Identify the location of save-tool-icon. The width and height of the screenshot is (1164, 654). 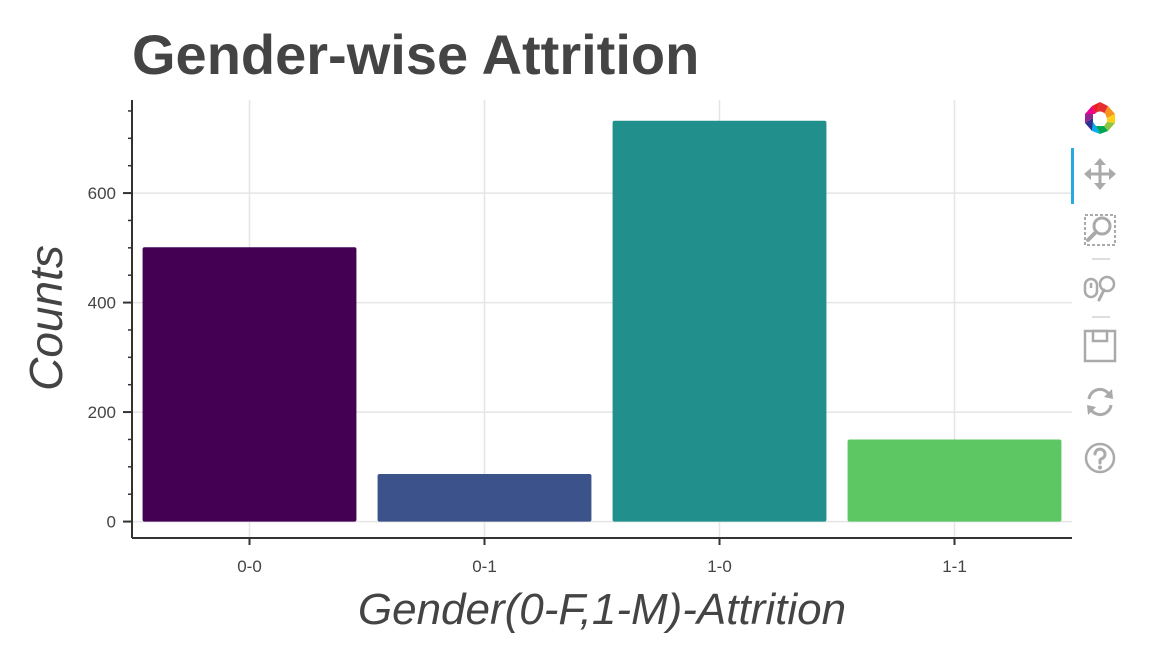
(1100, 346).